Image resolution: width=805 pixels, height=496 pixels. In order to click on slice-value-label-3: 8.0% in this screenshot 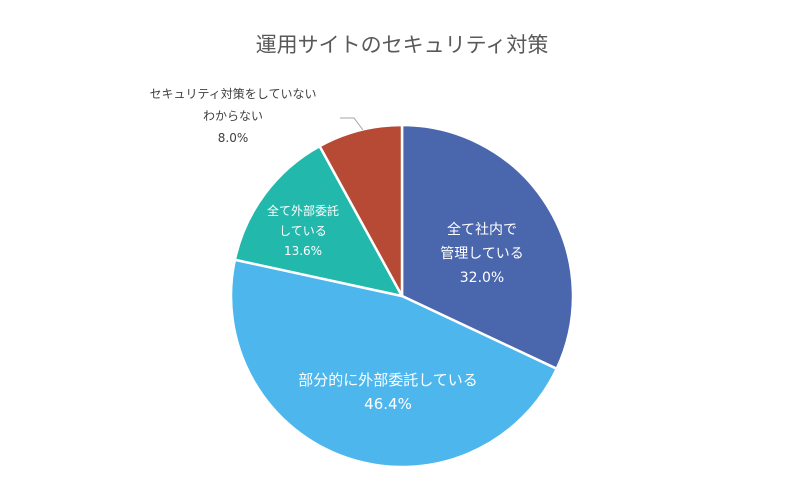, I will do `click(233, 138)`.